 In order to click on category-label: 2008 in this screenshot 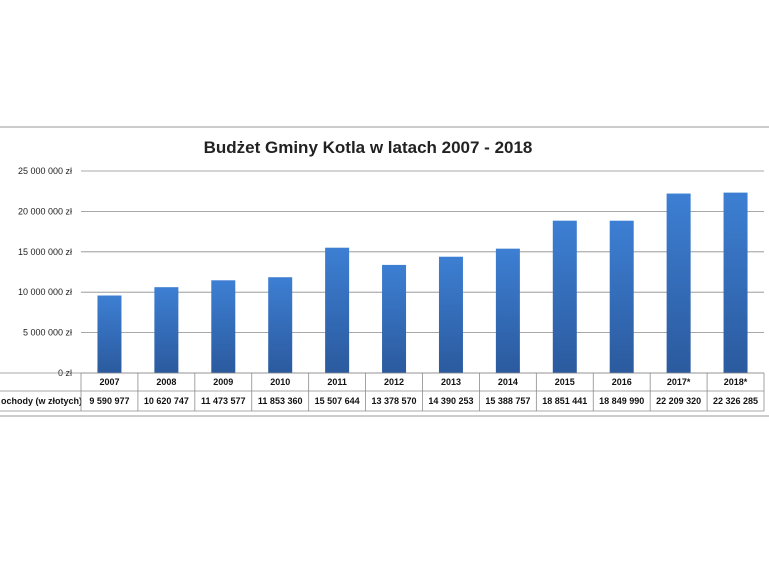, I will do `click(166, 382)`.